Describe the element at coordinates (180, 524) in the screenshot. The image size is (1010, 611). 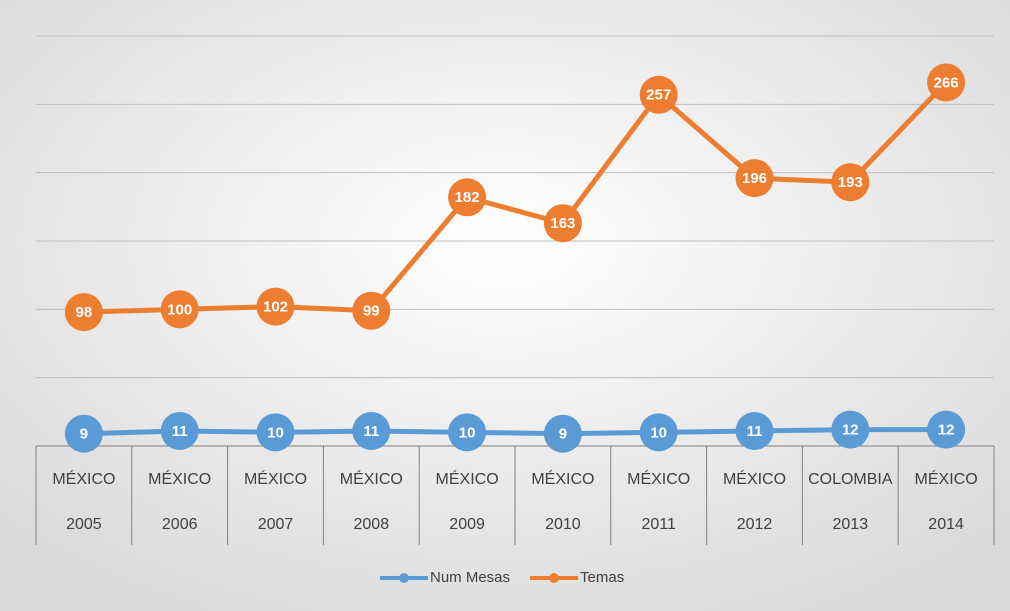
I see `x-tick-label: 2006` at that location.